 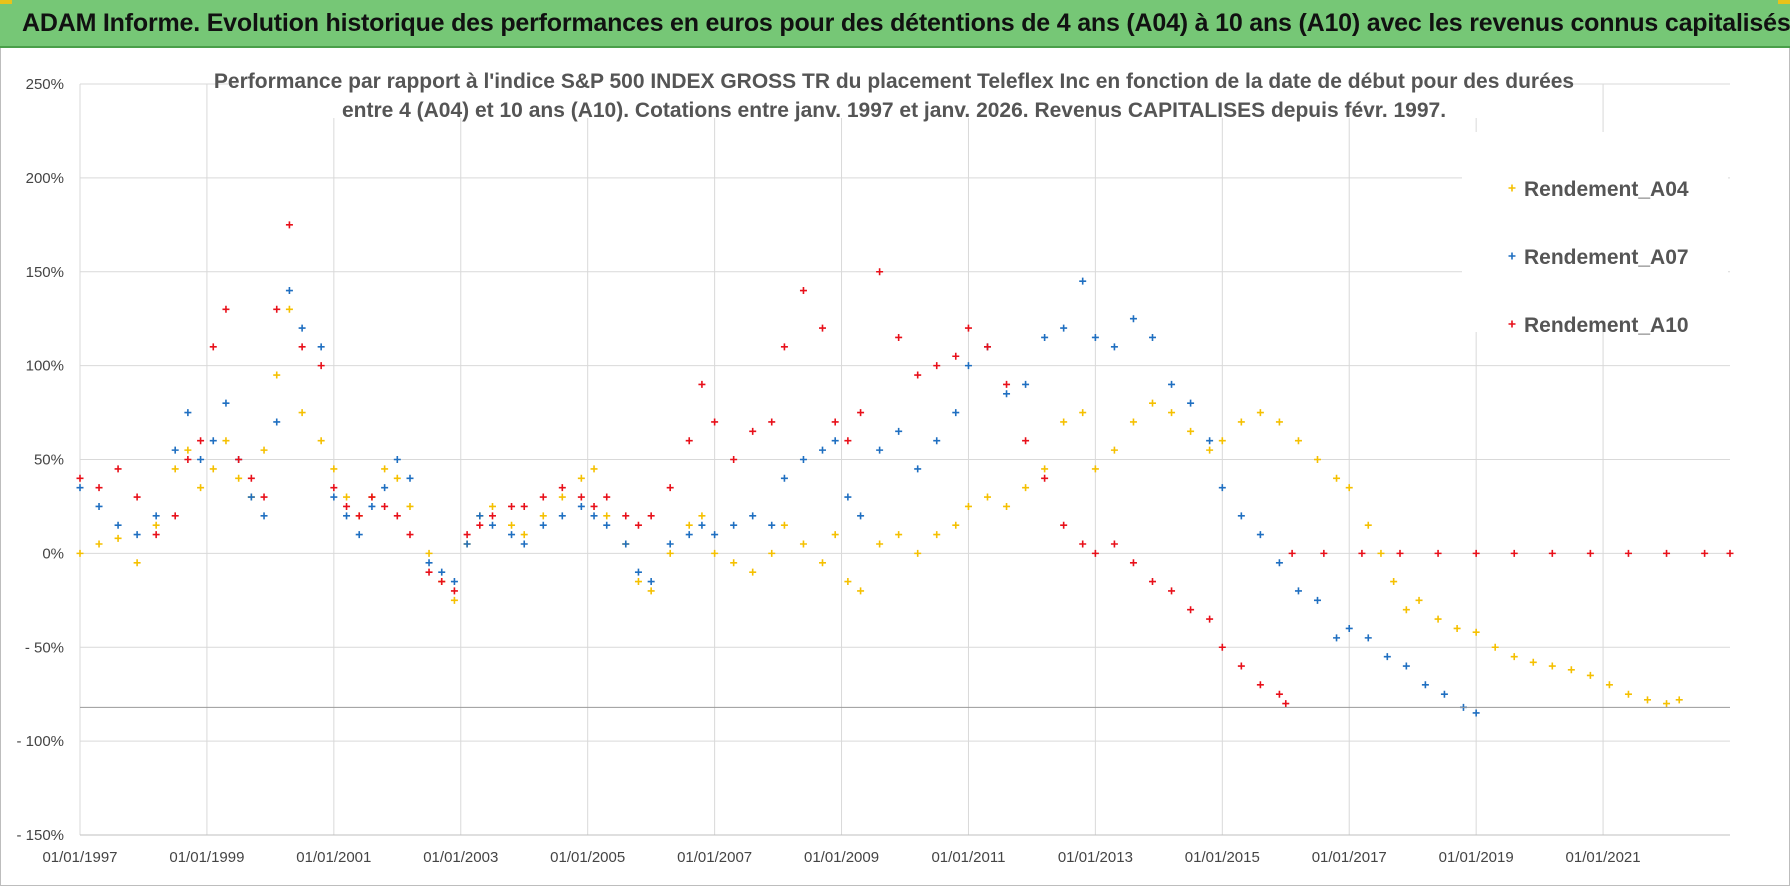 I want to click on legend: Rendement_A04 Rendement_A07 Rendement_A10, so click(x=1598, y=257).